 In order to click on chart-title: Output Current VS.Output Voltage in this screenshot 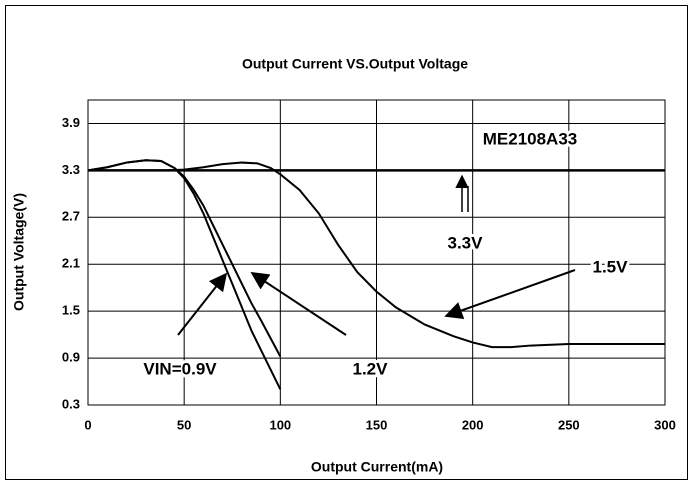, I will do `click(355, 64)`.